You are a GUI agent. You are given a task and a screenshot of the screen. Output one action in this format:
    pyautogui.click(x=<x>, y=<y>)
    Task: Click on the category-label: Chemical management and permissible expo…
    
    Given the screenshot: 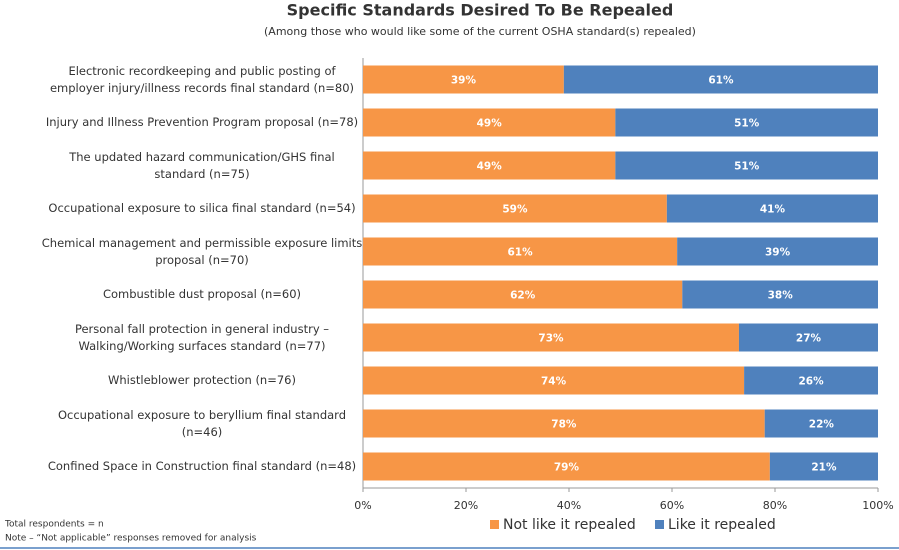 What is the action you would take?
    pyautogui.click(x=202, y=251)
    